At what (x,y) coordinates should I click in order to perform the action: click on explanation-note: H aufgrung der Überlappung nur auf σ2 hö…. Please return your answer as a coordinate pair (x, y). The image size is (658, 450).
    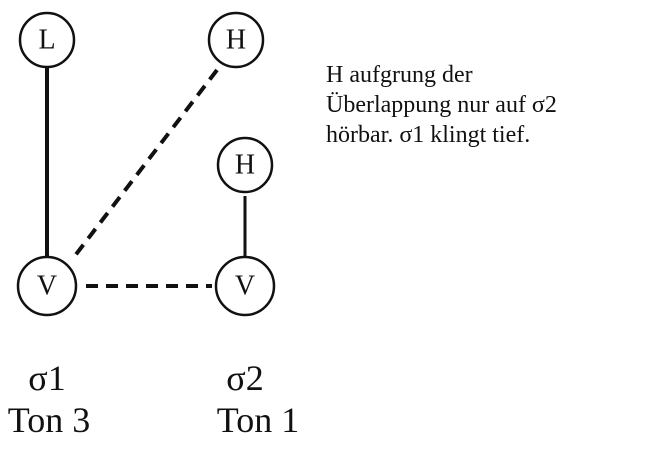
    Looking at the image, I should click on (486, 105).